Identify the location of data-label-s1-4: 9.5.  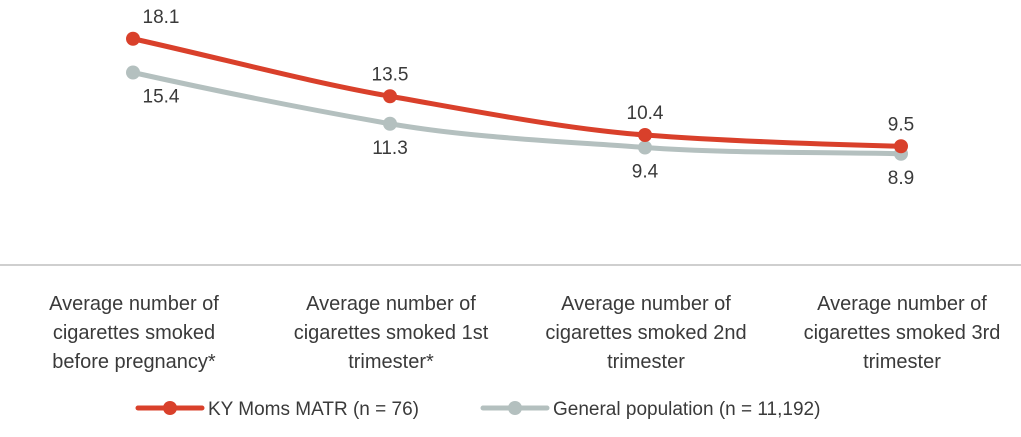
(901, 124).